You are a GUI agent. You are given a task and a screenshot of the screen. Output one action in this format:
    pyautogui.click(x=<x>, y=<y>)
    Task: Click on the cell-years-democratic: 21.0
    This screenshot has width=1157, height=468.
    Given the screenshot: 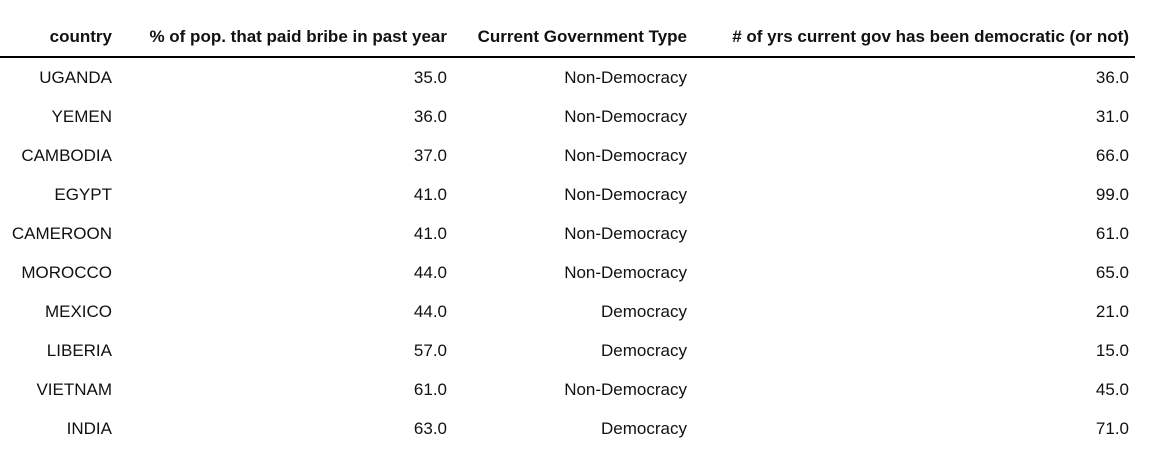 What is the action you would take?
    pyautogui.click(x=1112, y=311)
    